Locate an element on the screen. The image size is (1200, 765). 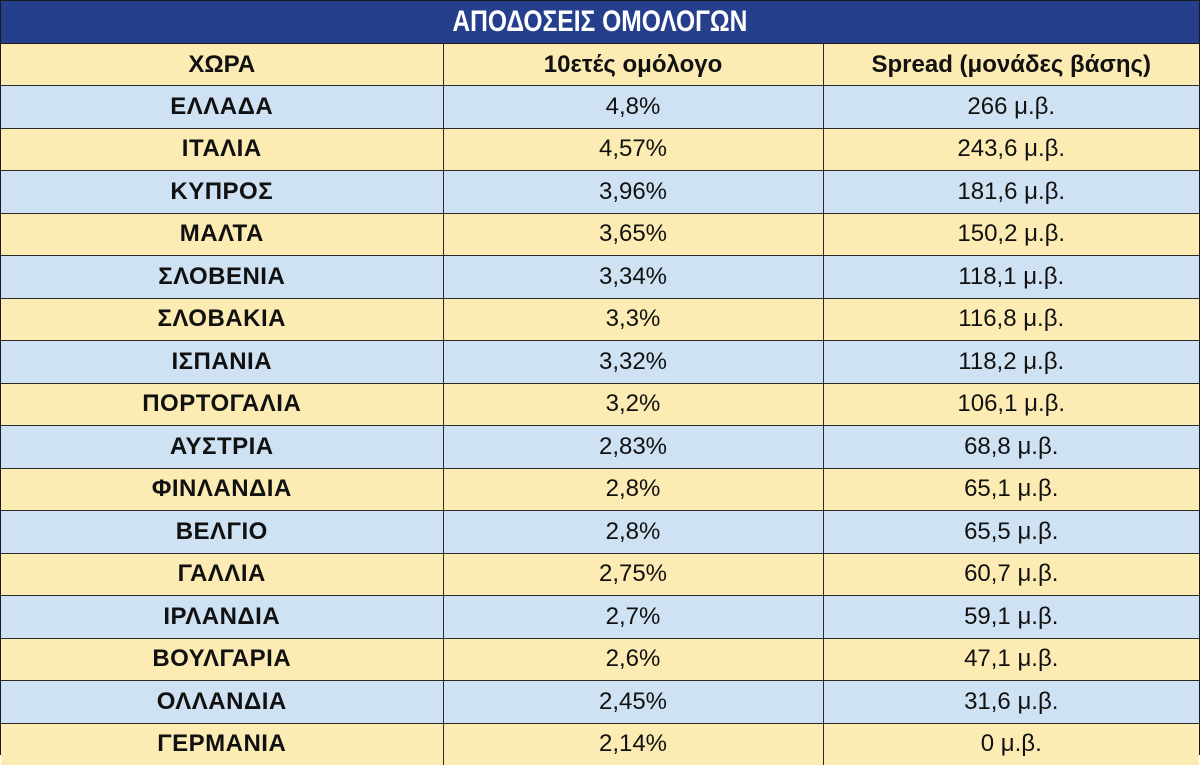
column-header-country: ΧΩΡΑ is located at coordinates (222, 65).